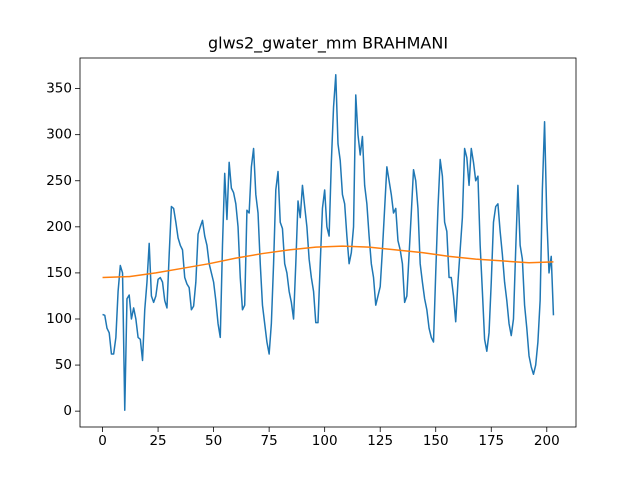 The height and width of the screenshot is (480, 640). Describe the element at coordinates (328, 262) in the screenshot. I see `series-line` at that location.